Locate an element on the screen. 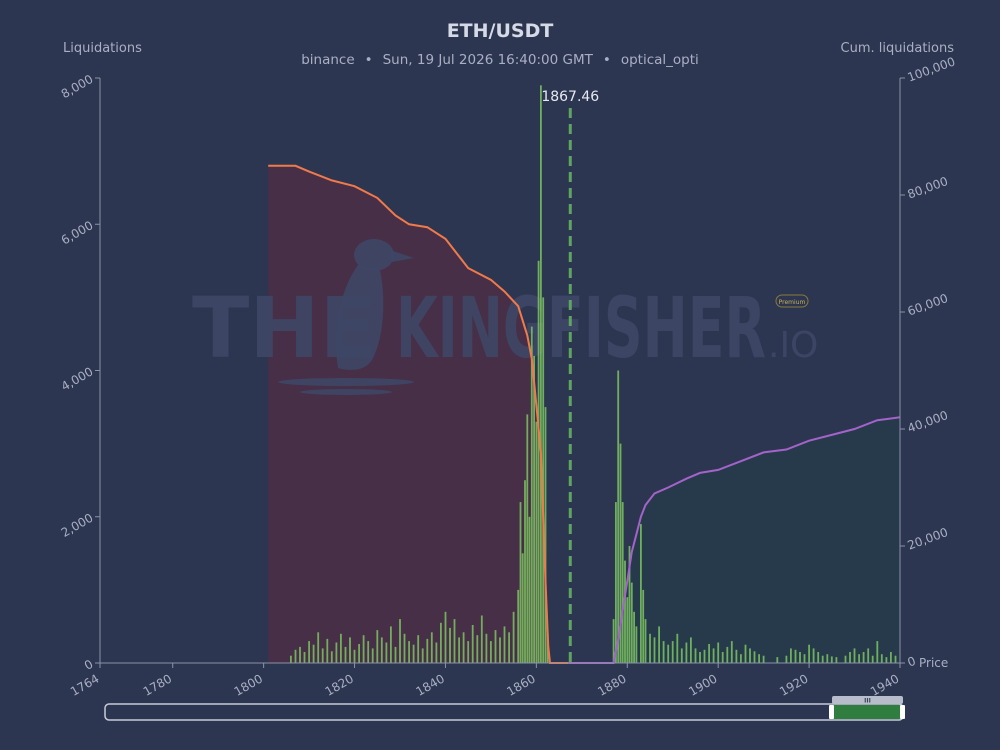 The image size is (1000, 750). watermark-text-right: KINGFISHER is located at coordinates (581, 328).